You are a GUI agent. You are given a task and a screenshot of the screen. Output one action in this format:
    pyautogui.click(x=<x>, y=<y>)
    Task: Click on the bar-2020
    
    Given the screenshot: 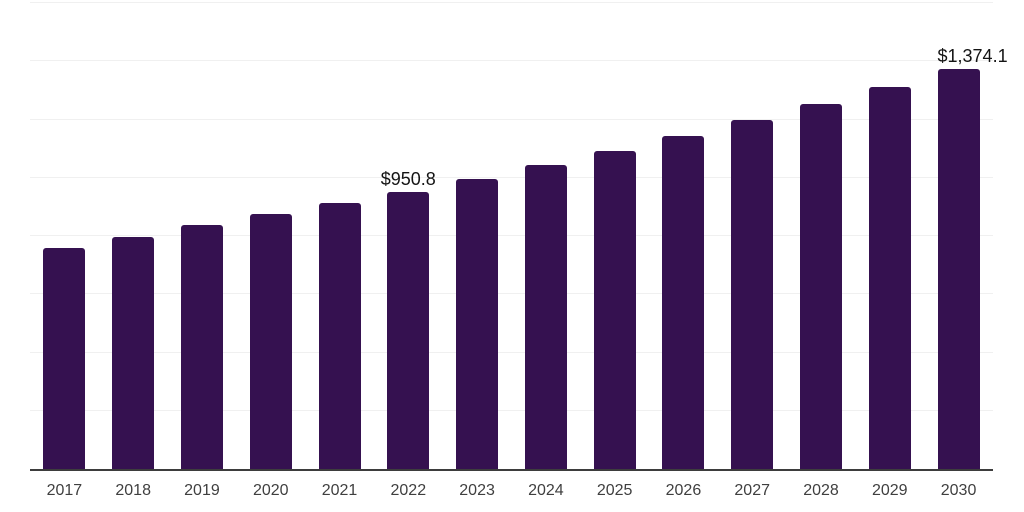 What is the action you would take?
    pyautogui.click(x=270, y=341)
    